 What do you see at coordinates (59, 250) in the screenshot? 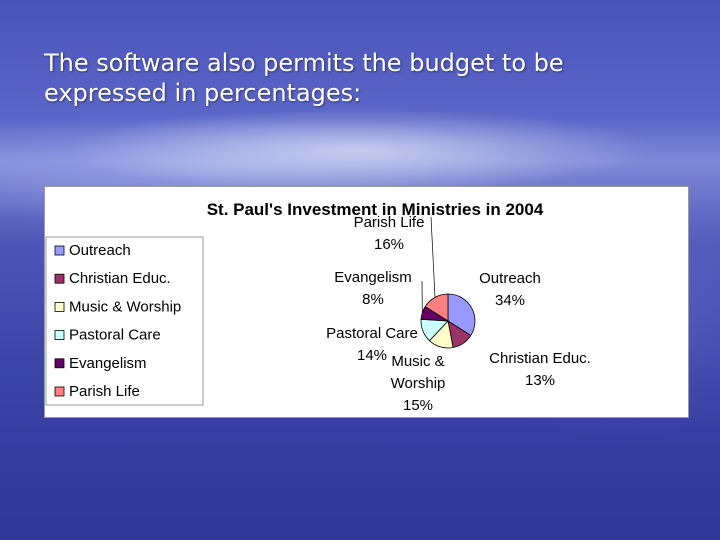
I see `legend-swatch-outreach` at bounding box center [59, 250].